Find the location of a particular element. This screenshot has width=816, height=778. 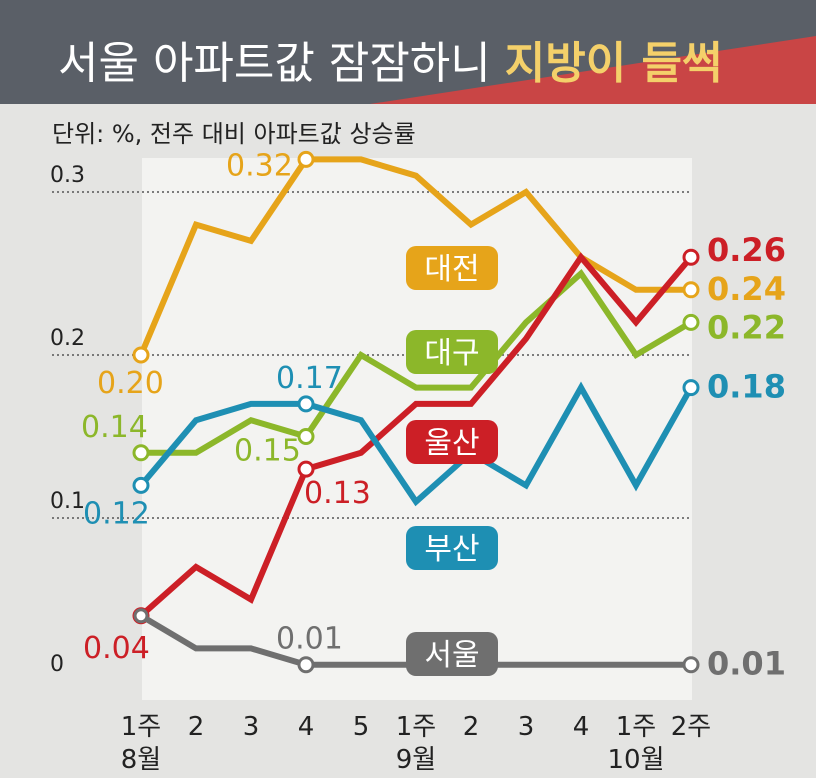

y-tick-label: 0 is located at coordinates (57, 664).